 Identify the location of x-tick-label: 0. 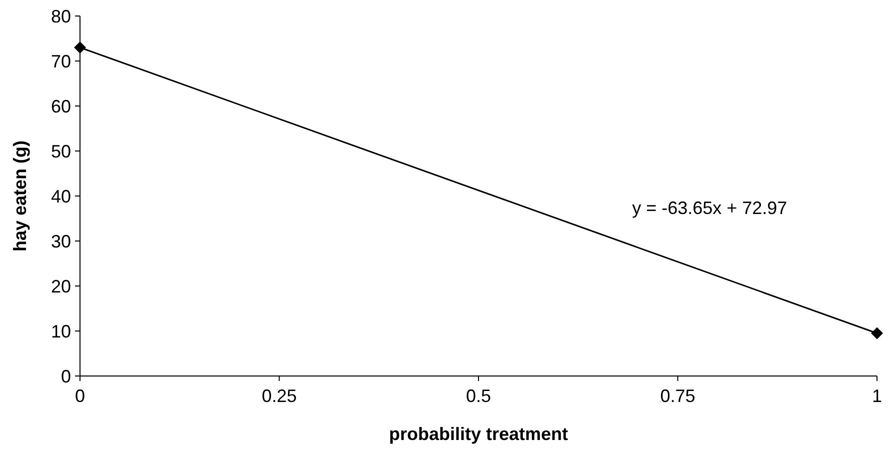
(80, 396).